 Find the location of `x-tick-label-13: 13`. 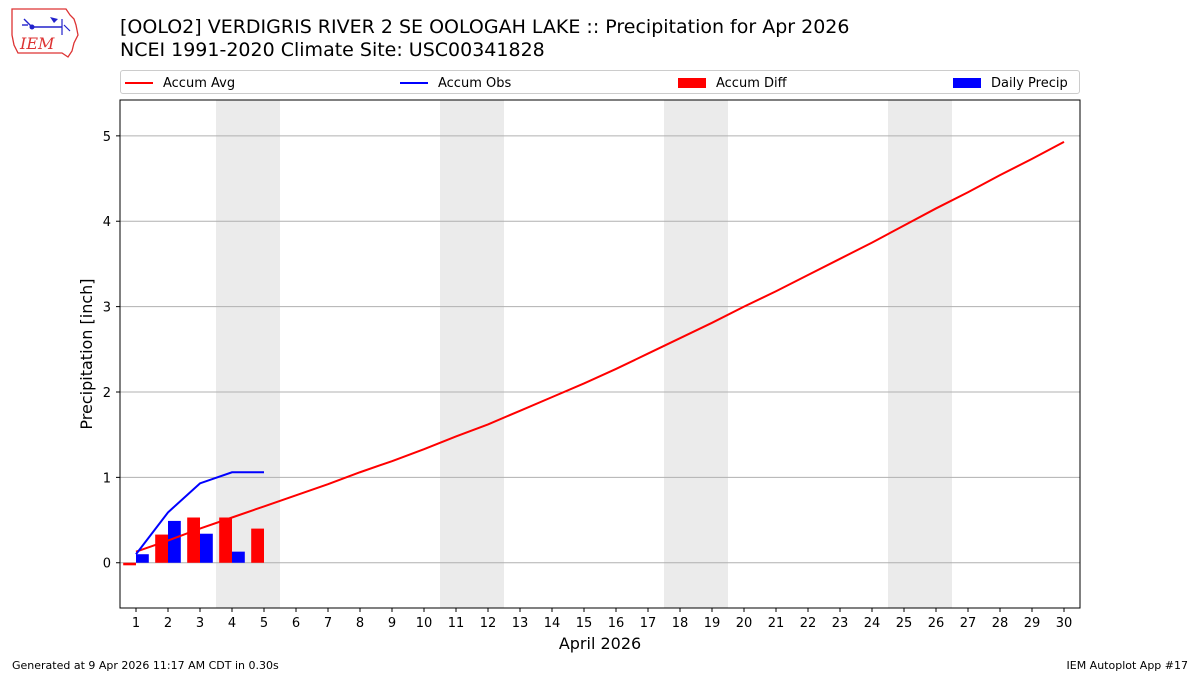

x-tick-label-13: 13 is located at coordinates (520, 623).